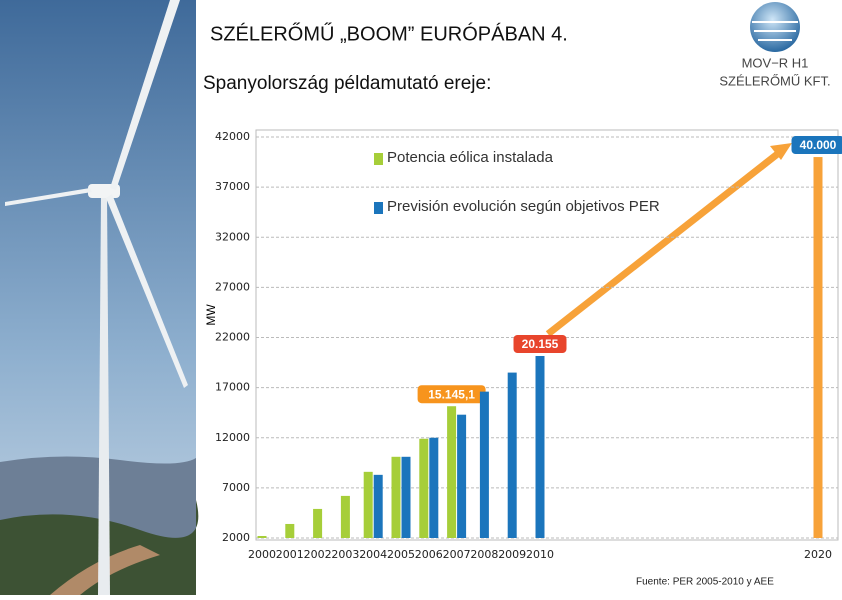  I want to click on legend-label: Potencia eólica instalada, so click(470, 157).